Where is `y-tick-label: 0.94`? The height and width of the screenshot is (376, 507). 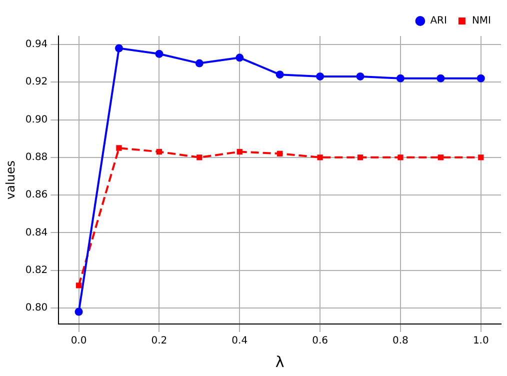 y-tick-label: 0.94 is located at coordinates (36, 44).